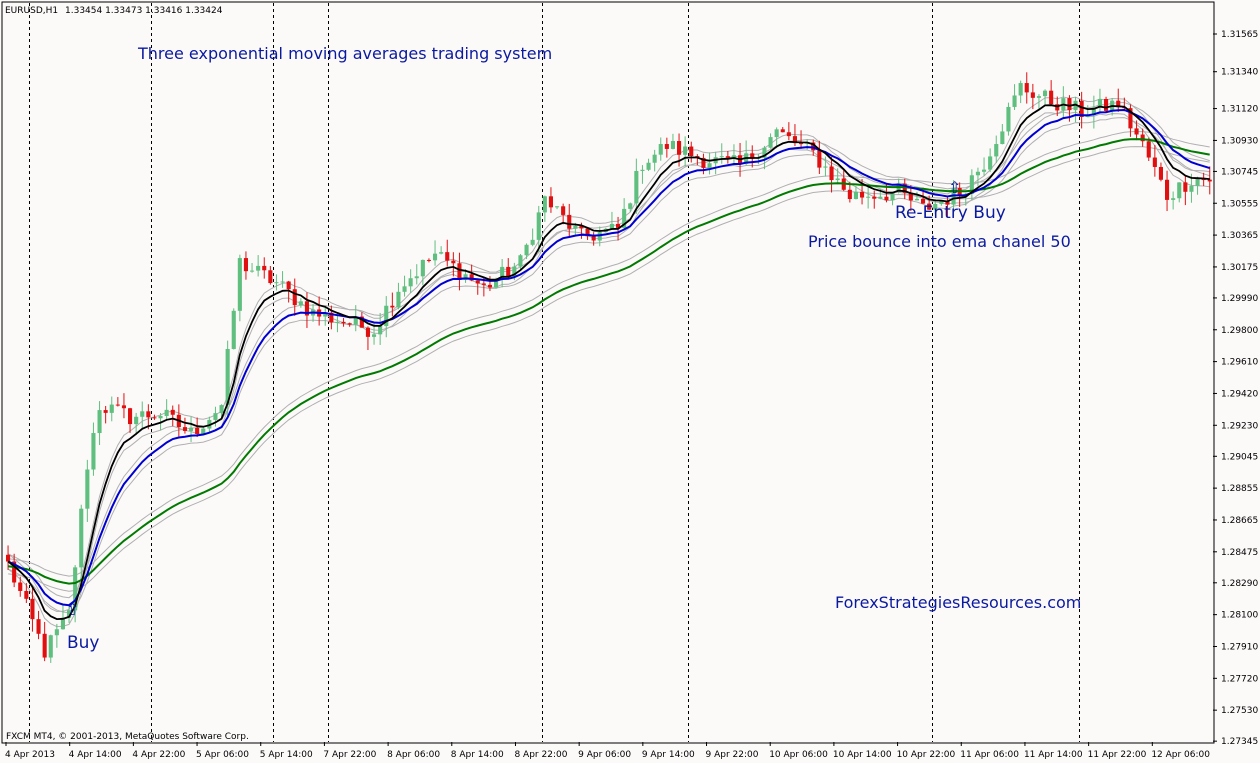 This screenshot has width=1260, height=763. I want to click on y-tick-label: 1.30175, so click(1239, 268).